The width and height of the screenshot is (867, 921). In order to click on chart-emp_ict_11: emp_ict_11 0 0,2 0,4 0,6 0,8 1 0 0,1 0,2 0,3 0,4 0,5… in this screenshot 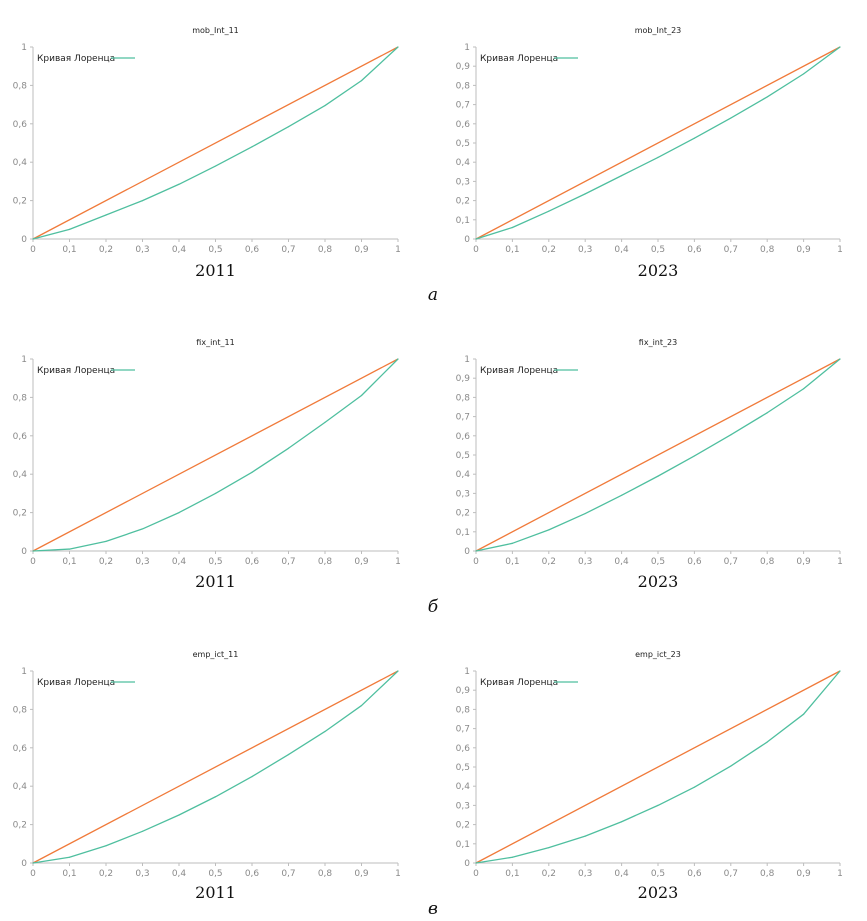, I will do `click(207, 776)`.